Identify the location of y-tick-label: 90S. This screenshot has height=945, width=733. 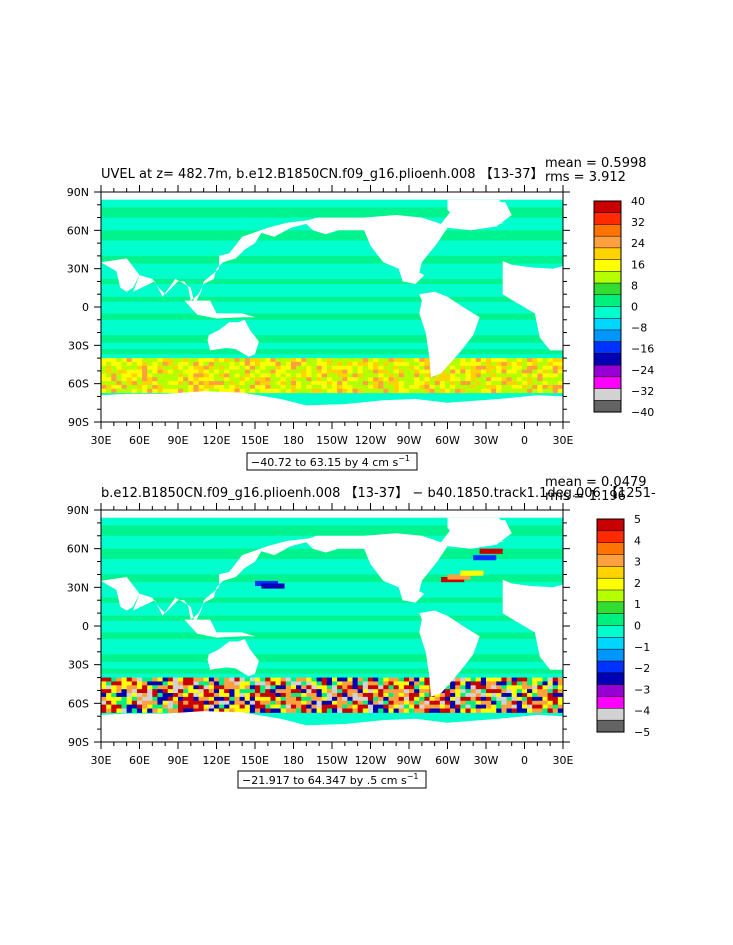
(78, 742).